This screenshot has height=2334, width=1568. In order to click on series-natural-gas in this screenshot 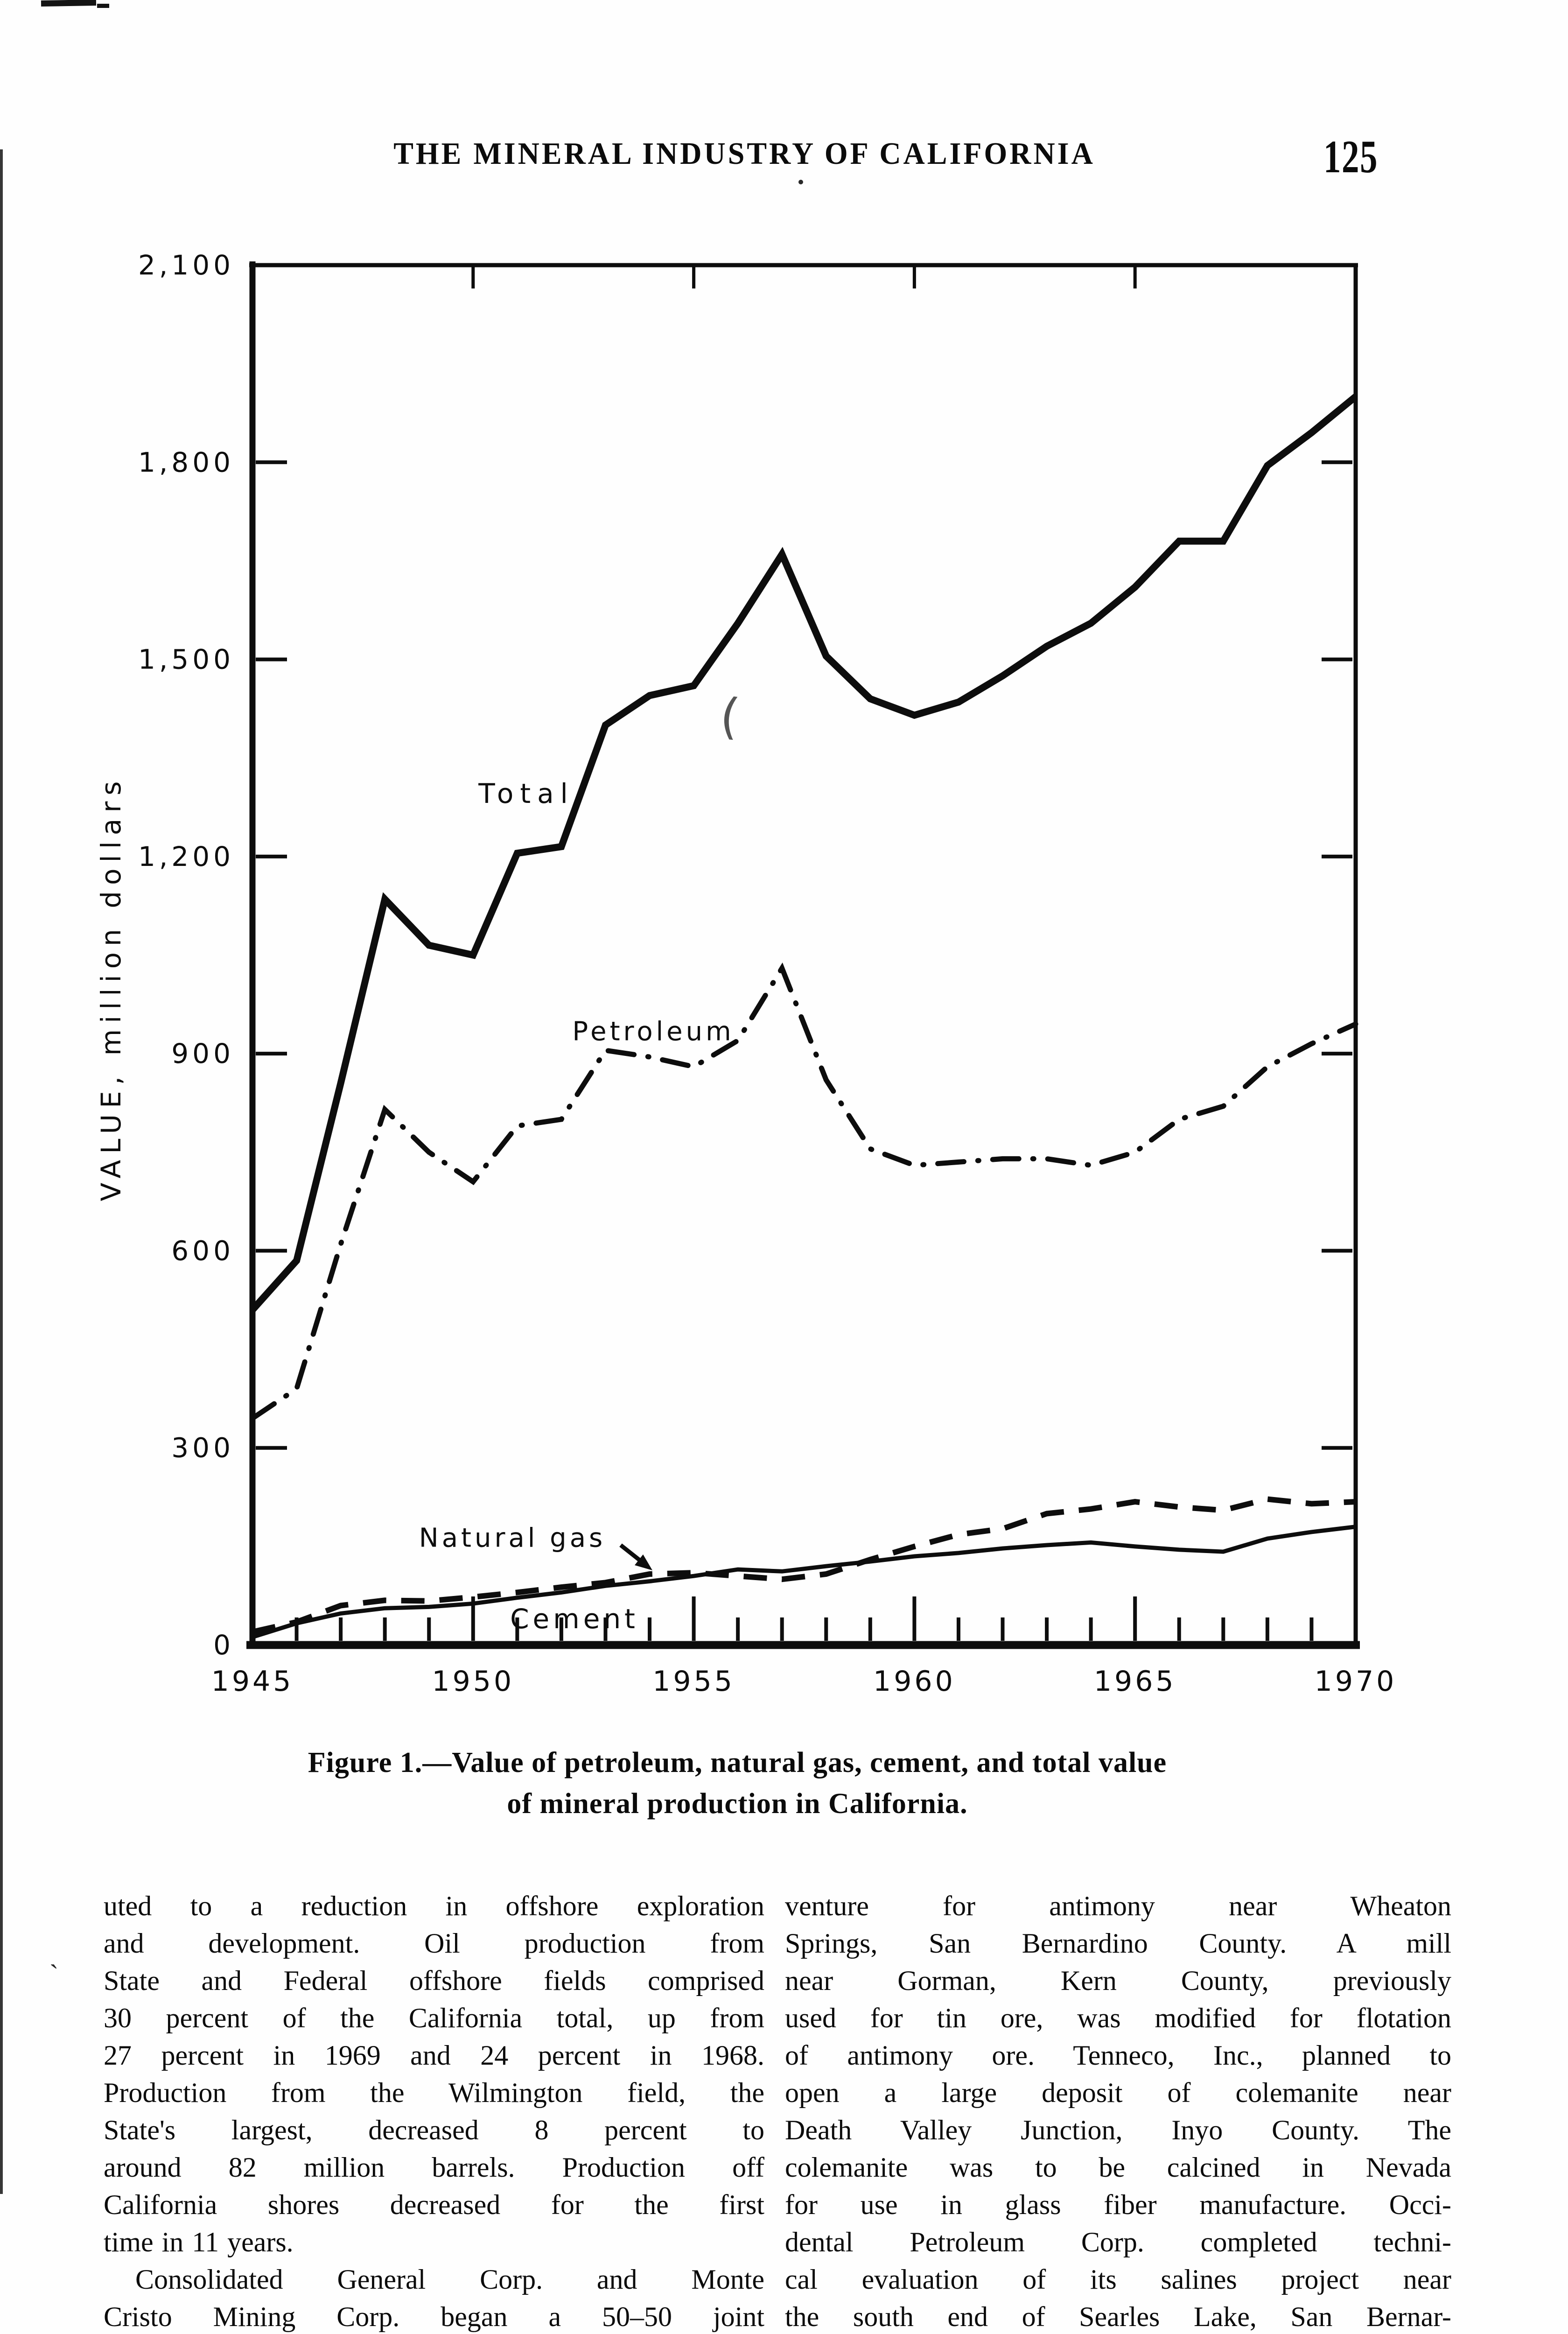, I will do `click(804, 1565)`.